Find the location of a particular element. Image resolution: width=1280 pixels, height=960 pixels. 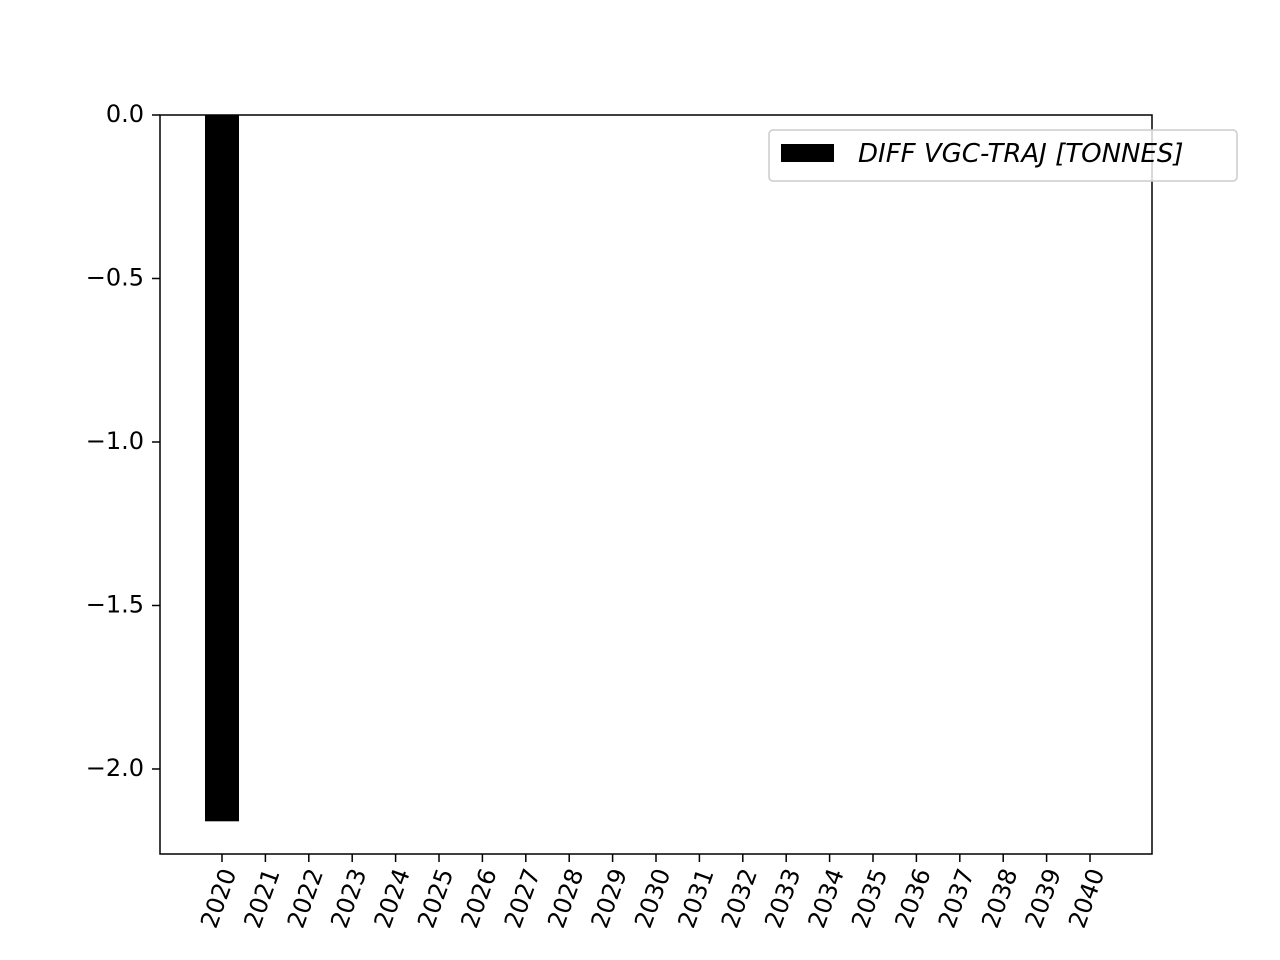

x-tick-label-2028: 2028 is located at coordinates (565, 898).